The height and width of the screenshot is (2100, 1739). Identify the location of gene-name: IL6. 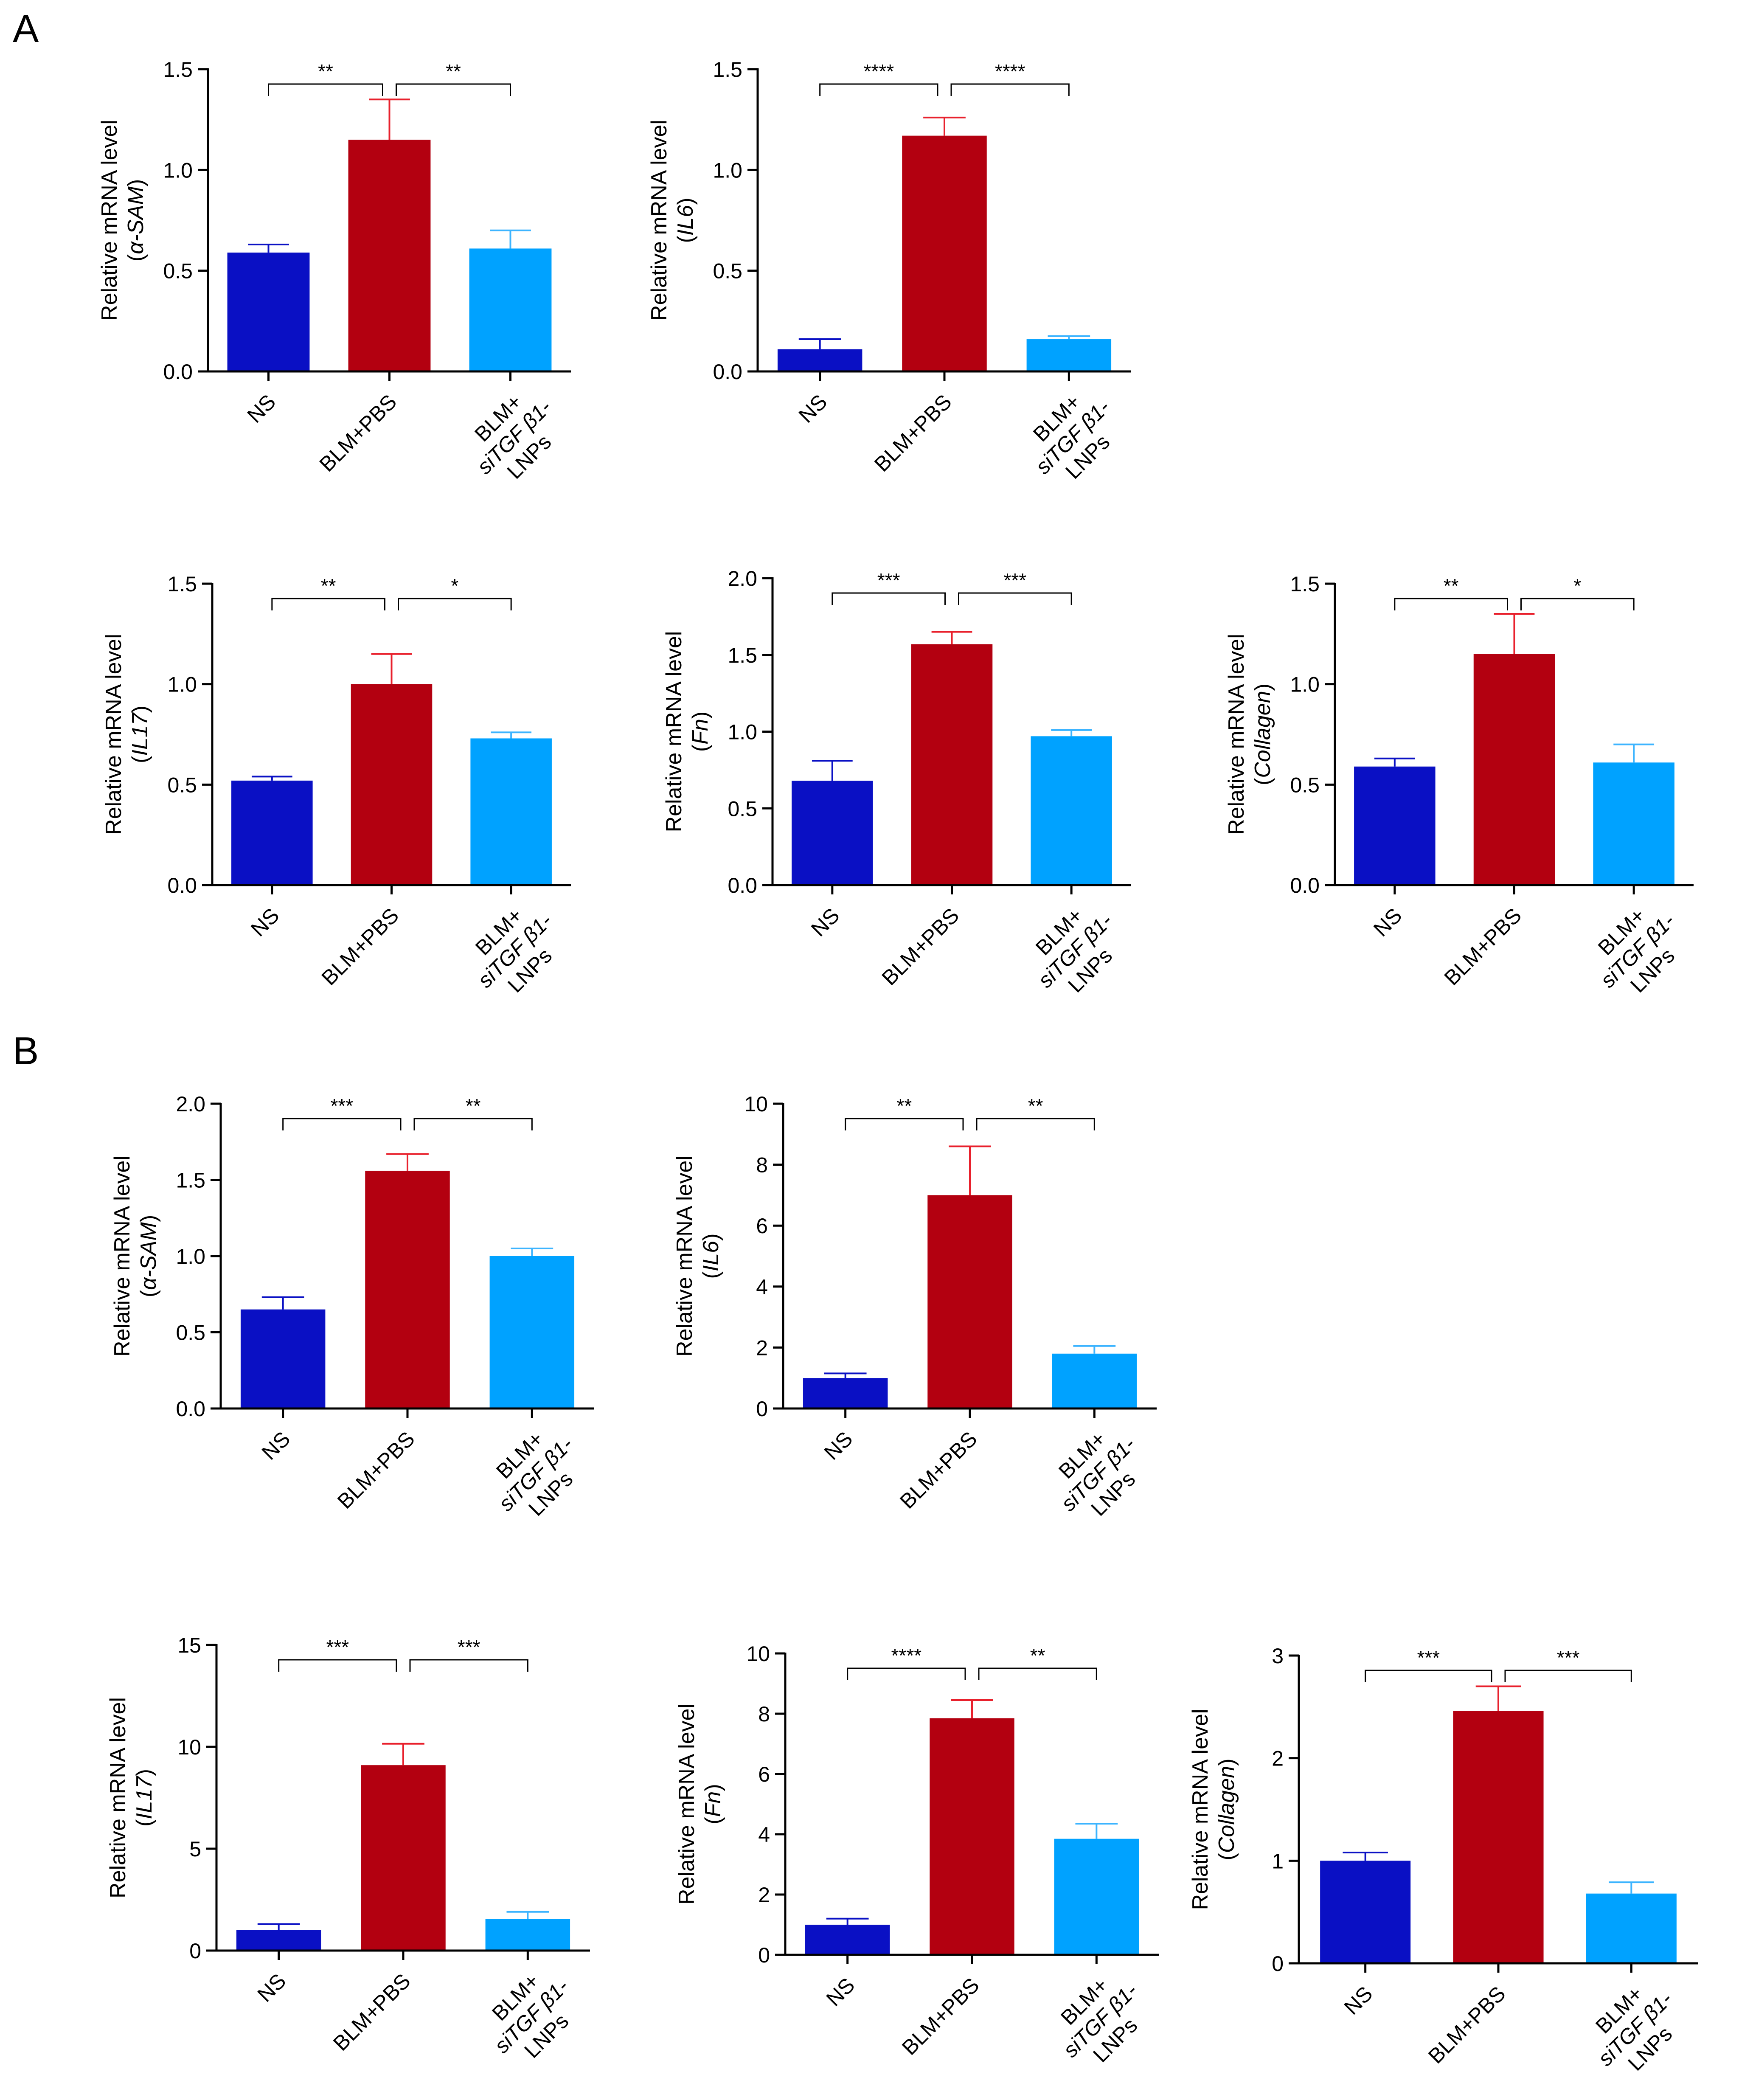
(685, 221).